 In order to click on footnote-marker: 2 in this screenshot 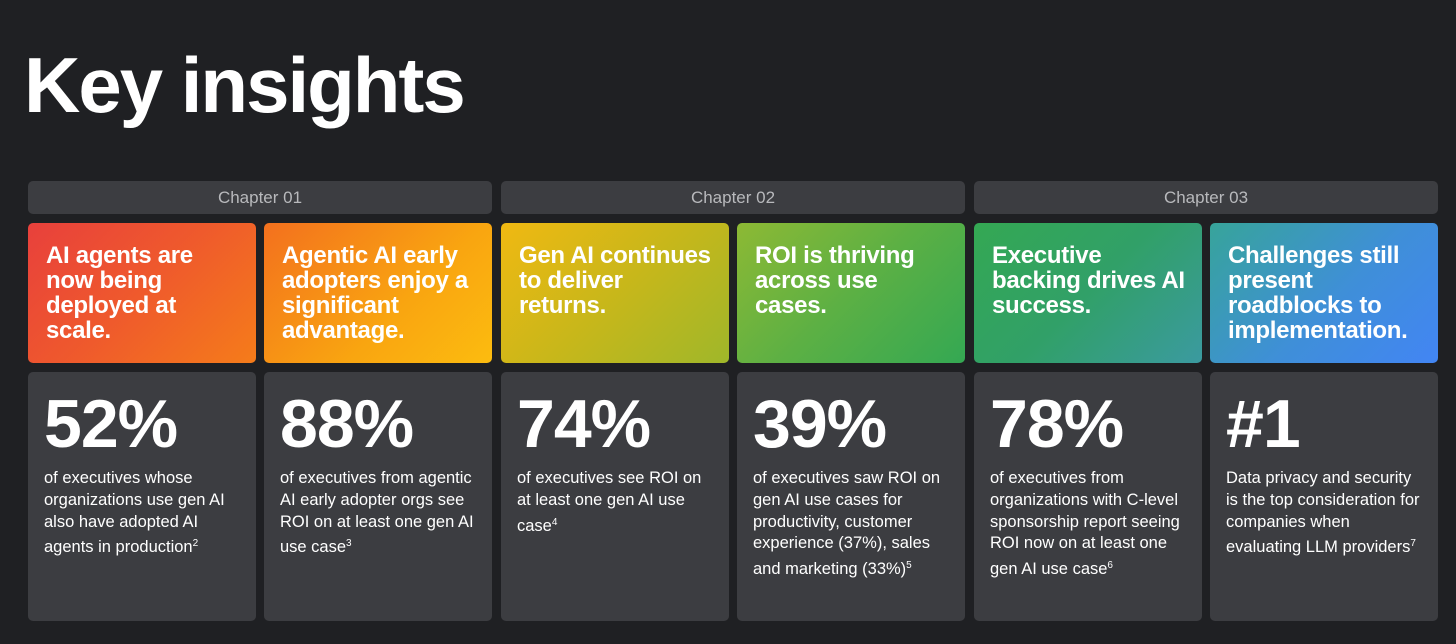, I will do `click(195, 544)`.